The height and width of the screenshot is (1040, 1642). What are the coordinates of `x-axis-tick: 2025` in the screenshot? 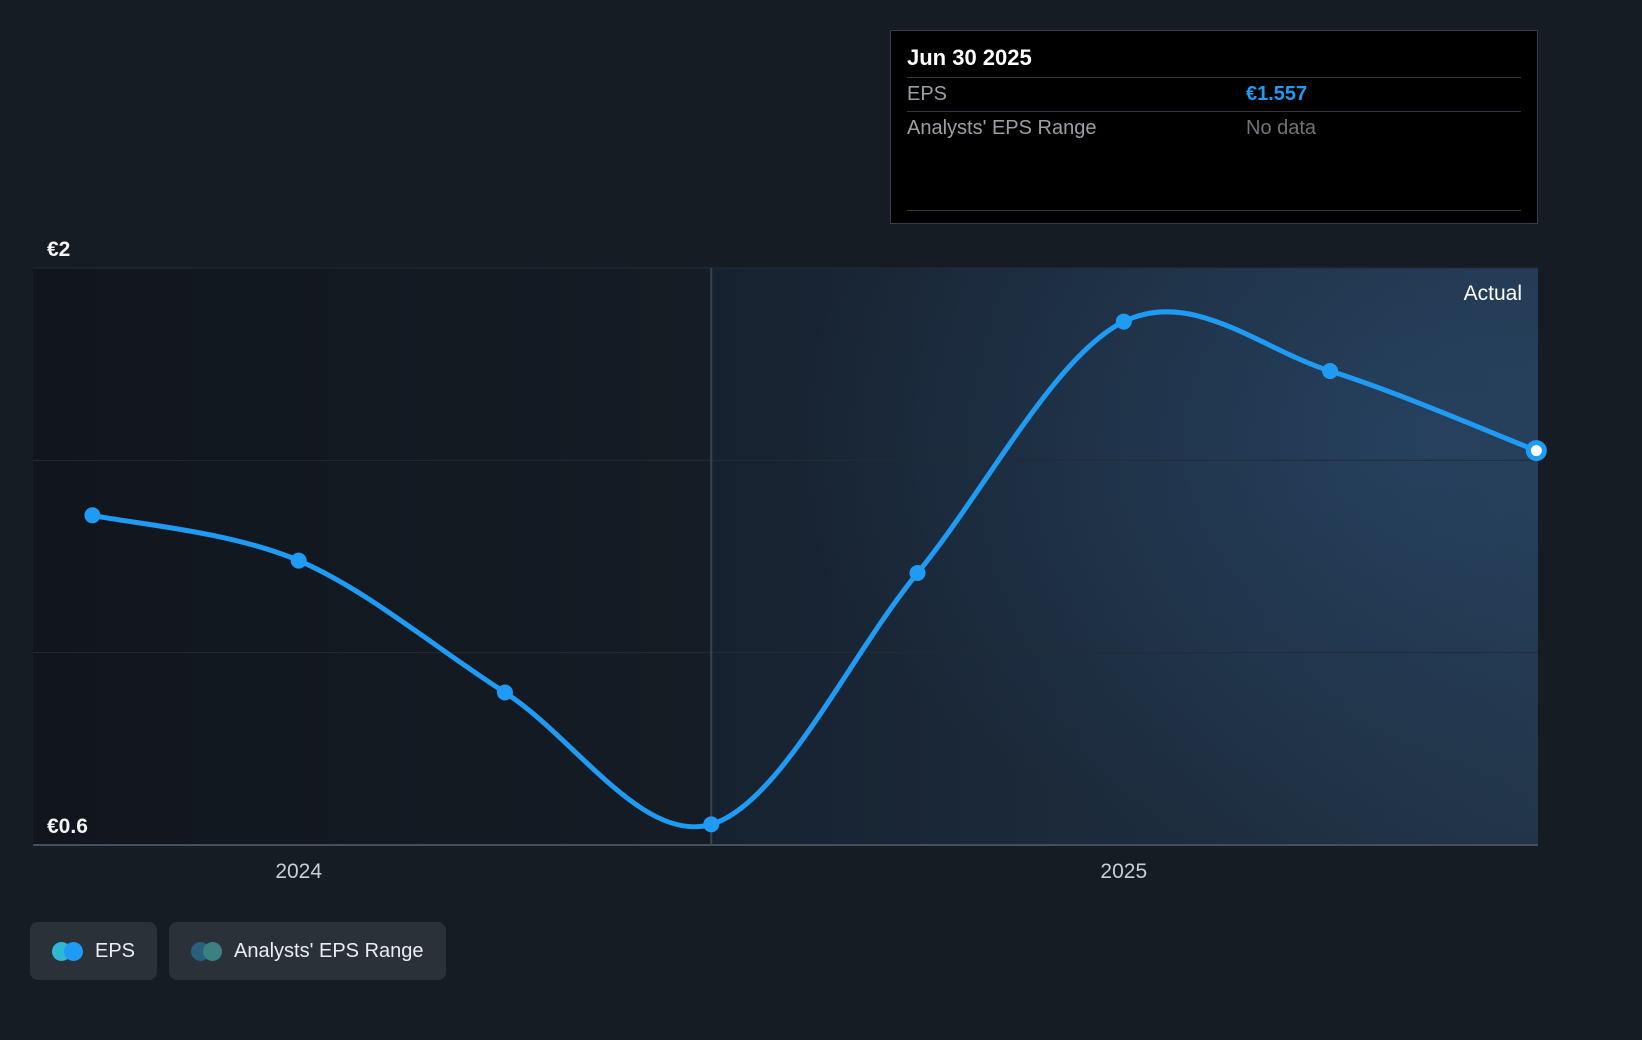 It's located at (1123, 871).